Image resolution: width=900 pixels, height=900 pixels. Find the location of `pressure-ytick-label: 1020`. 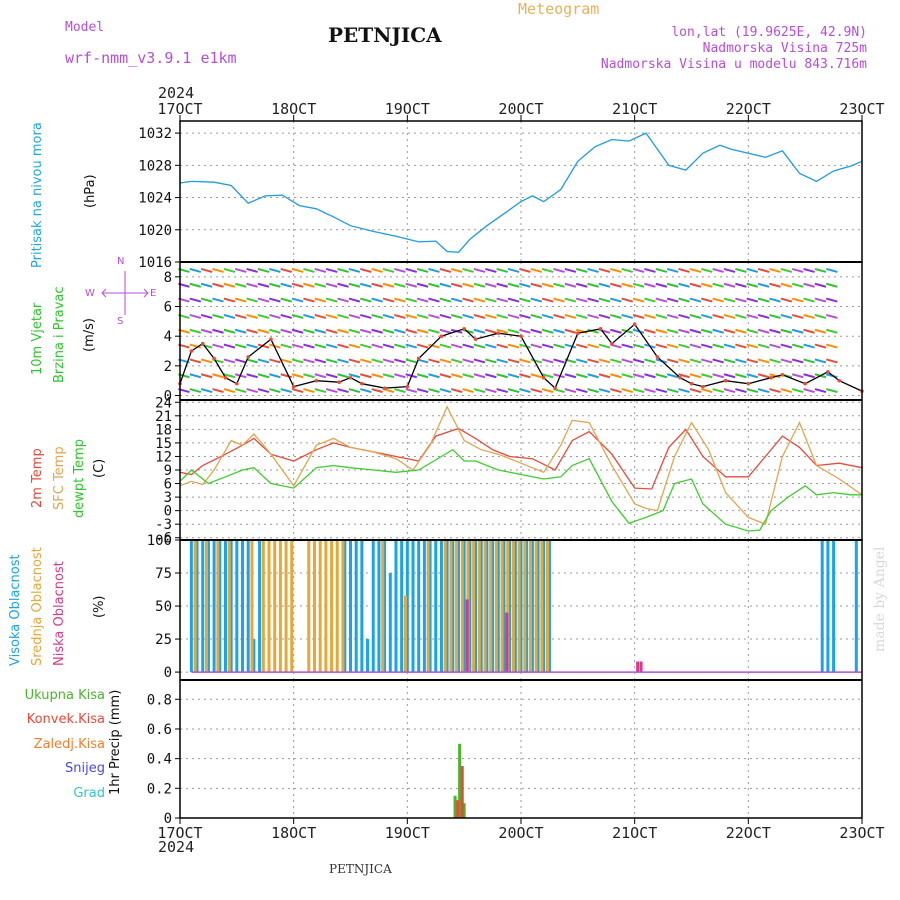

pressure-ytick-label: 1020 is located at coordinates (155, 231).